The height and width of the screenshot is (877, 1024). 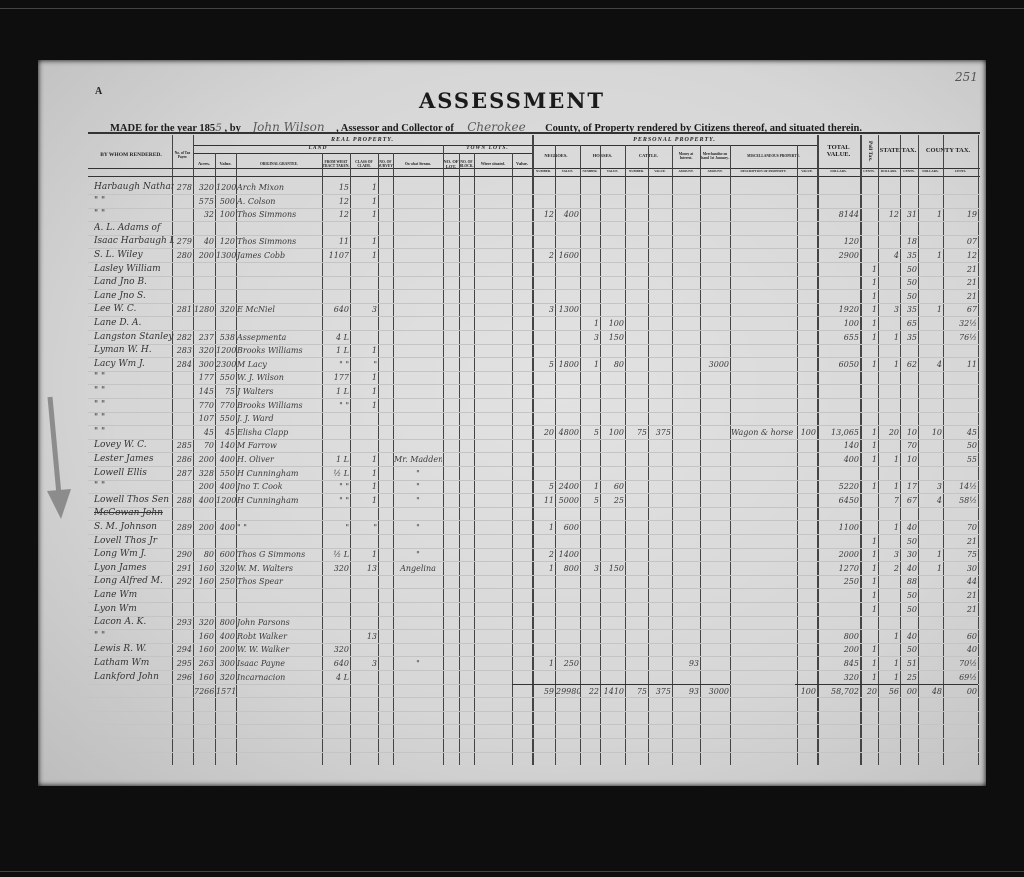 What do you see at coordinates (204, 310) in the screenshot?
I see `row-9-acres: 1280` at bounding box center [204, 310].